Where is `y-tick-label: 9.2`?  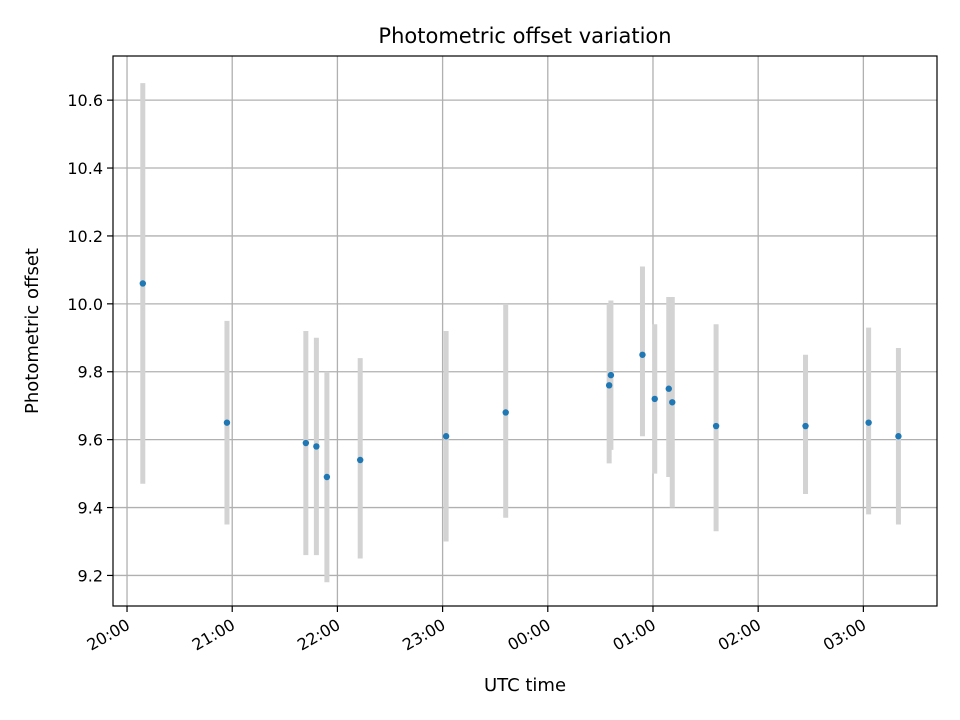
y-tick-label: 9.2 is located at coordinates (90, 575).